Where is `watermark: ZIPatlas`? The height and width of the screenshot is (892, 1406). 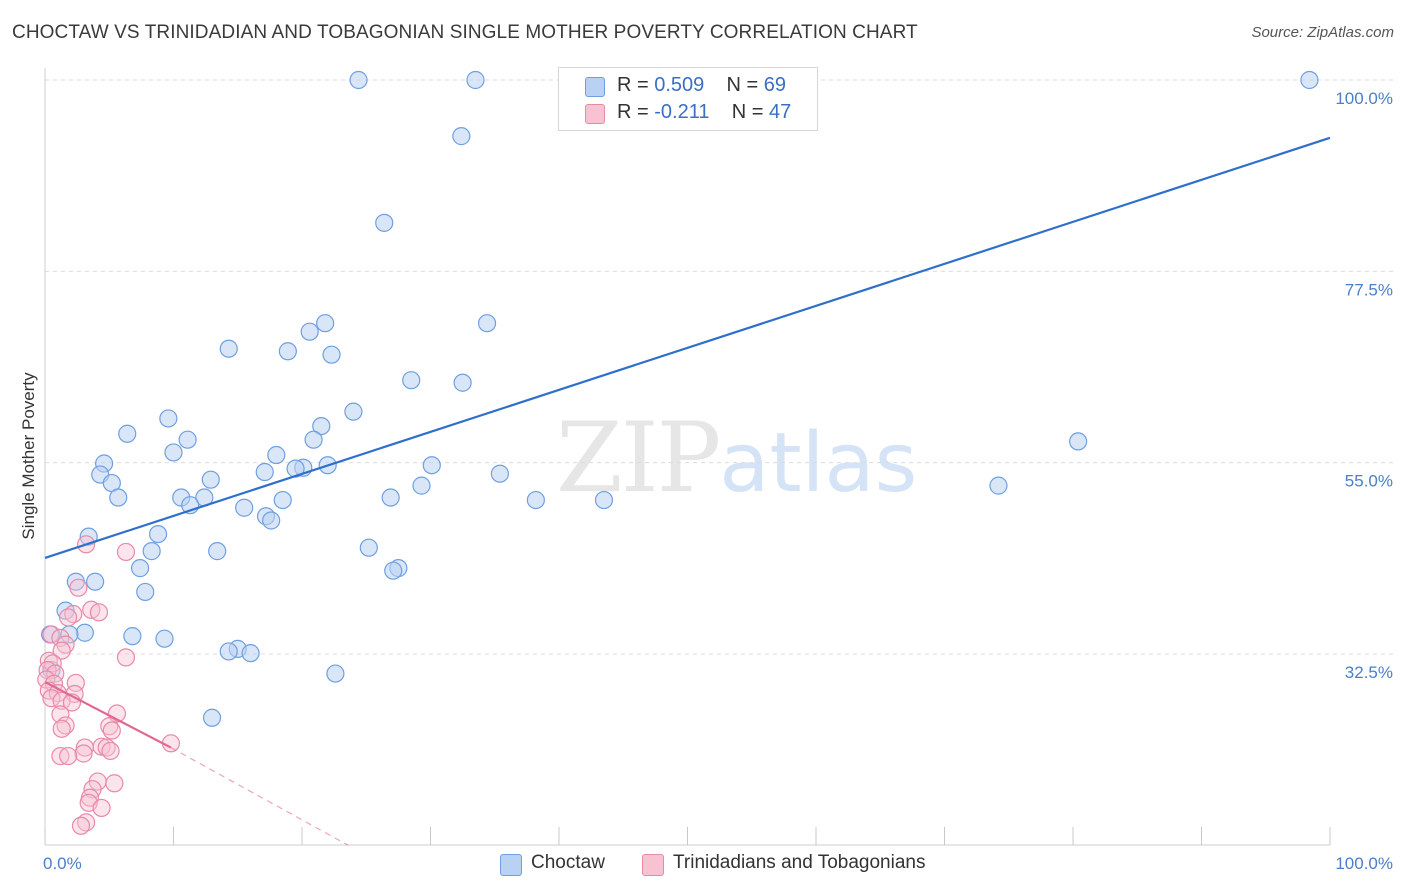 watermark: ZIPatlas is located at coordinates (736, 458).